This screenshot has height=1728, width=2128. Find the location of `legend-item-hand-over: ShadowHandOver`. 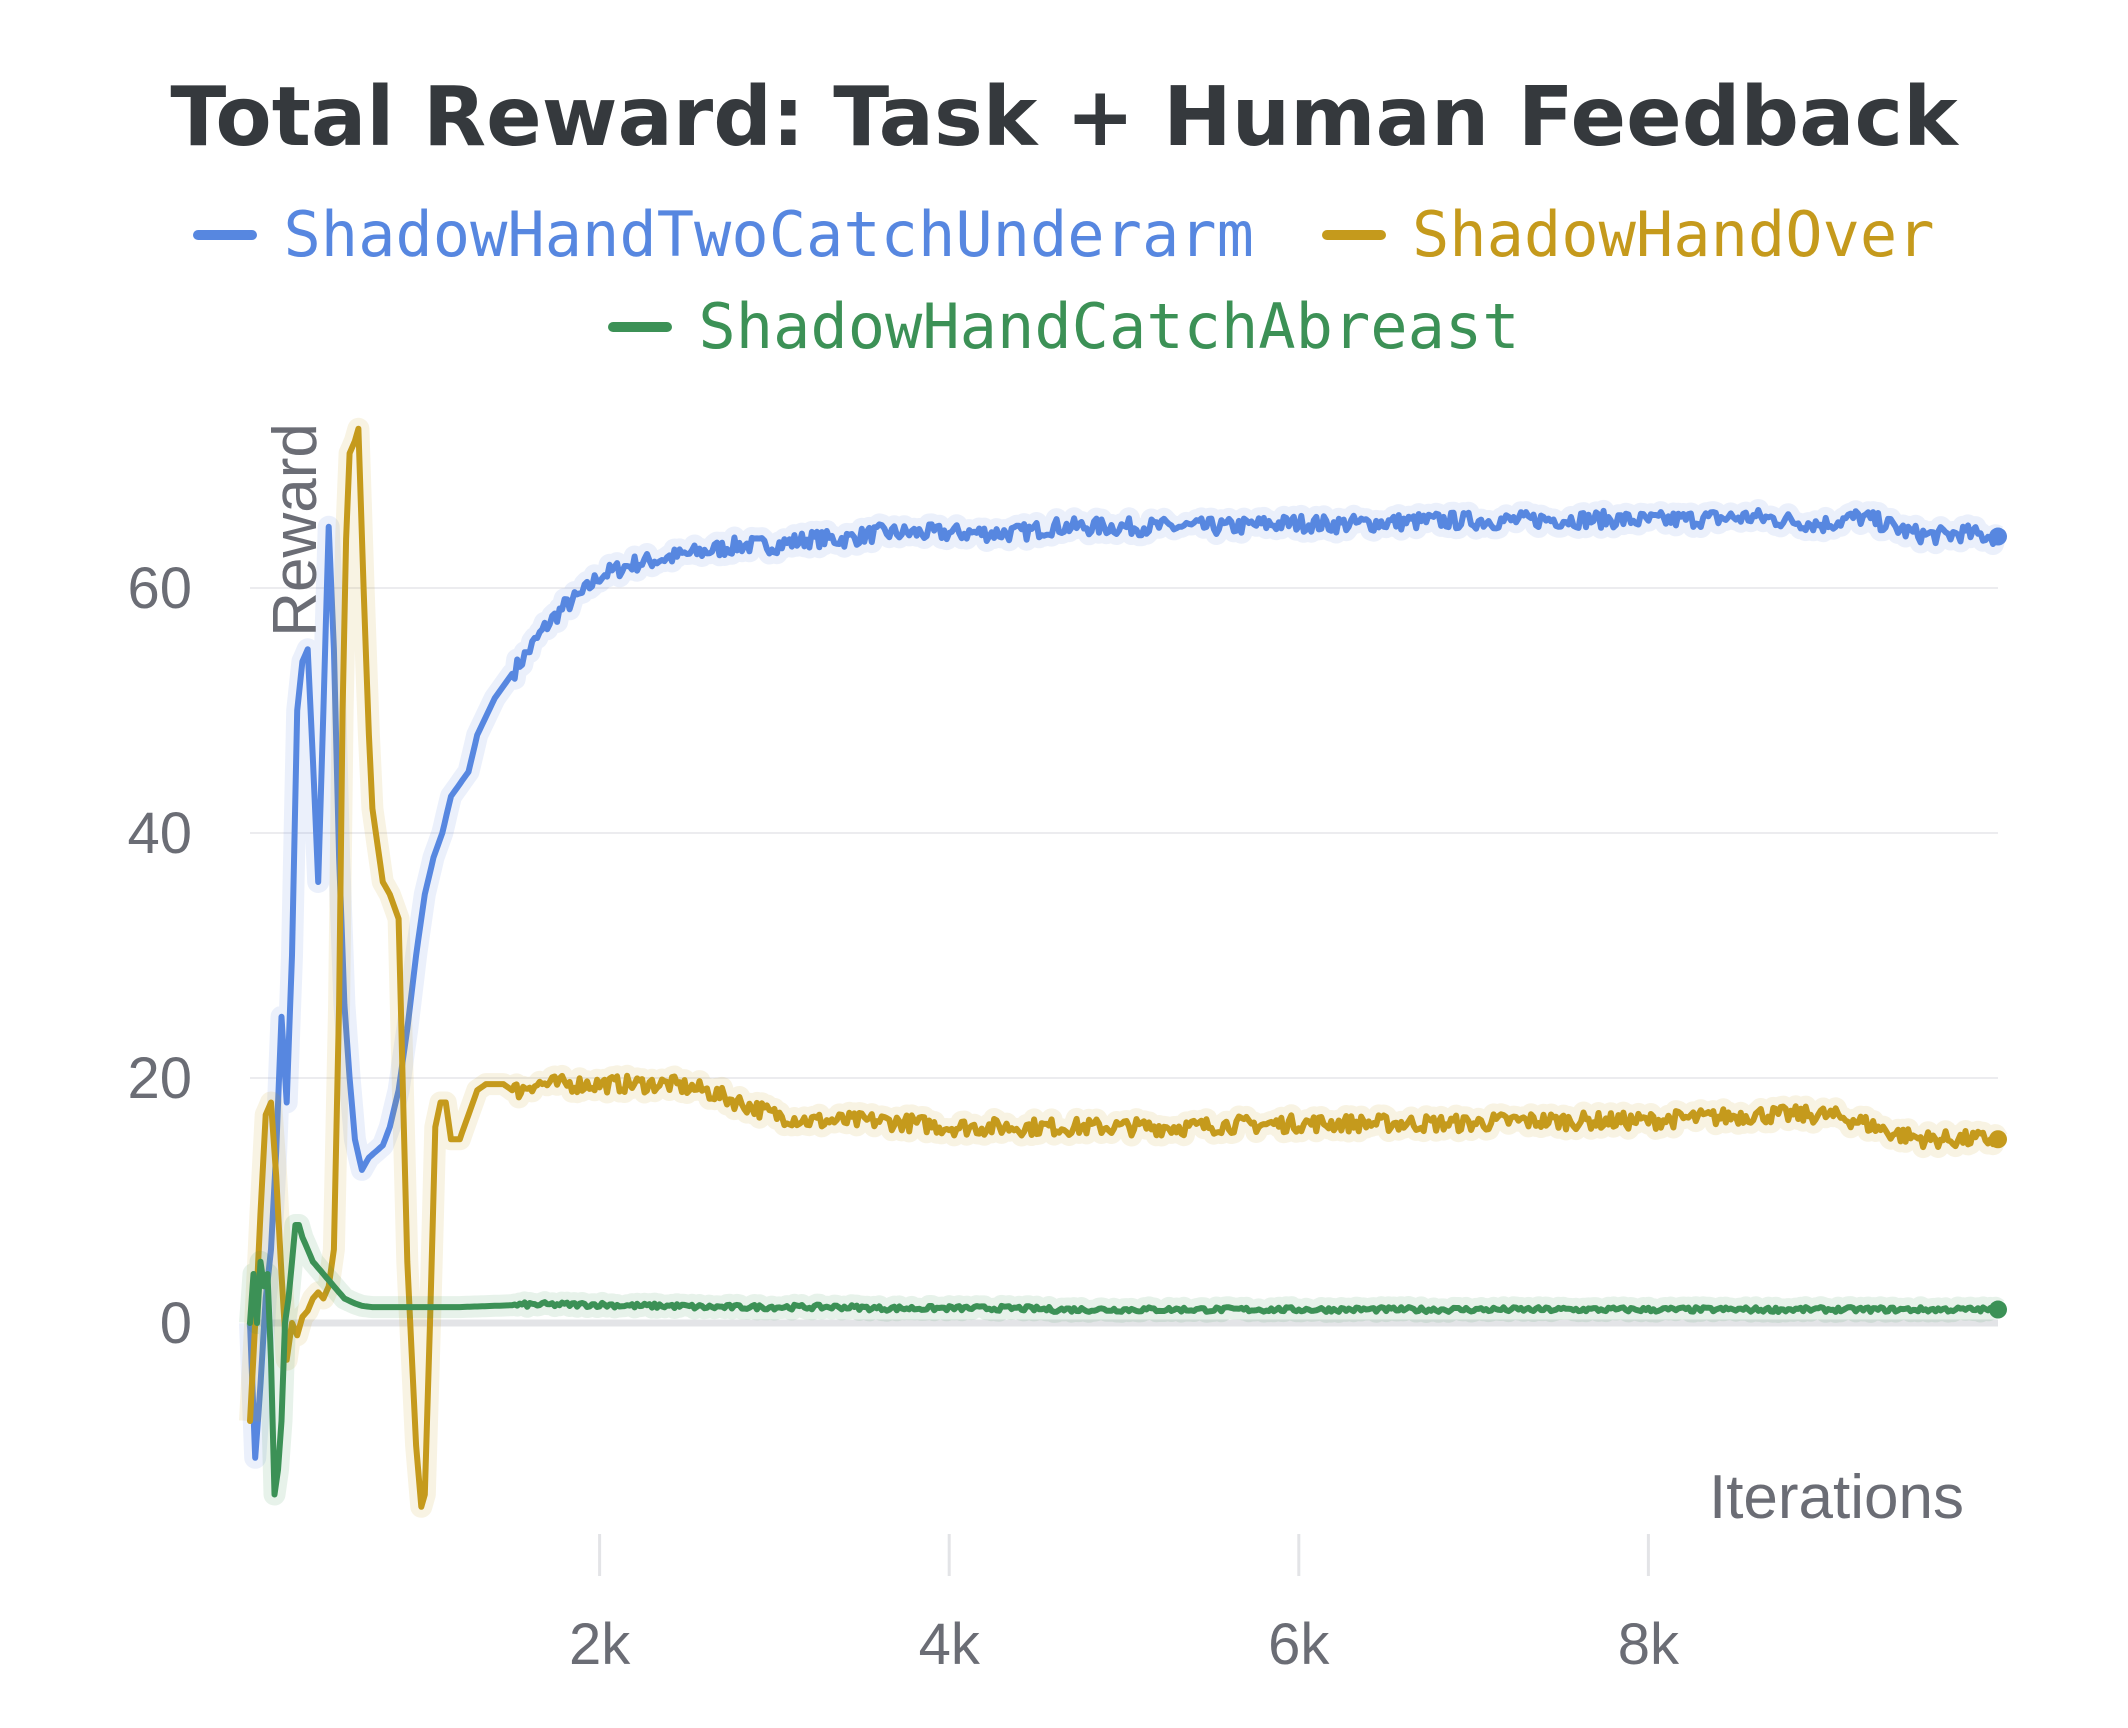

legend-item-hand-over: ShadowHandOver is located at coordinates (1628, 234).